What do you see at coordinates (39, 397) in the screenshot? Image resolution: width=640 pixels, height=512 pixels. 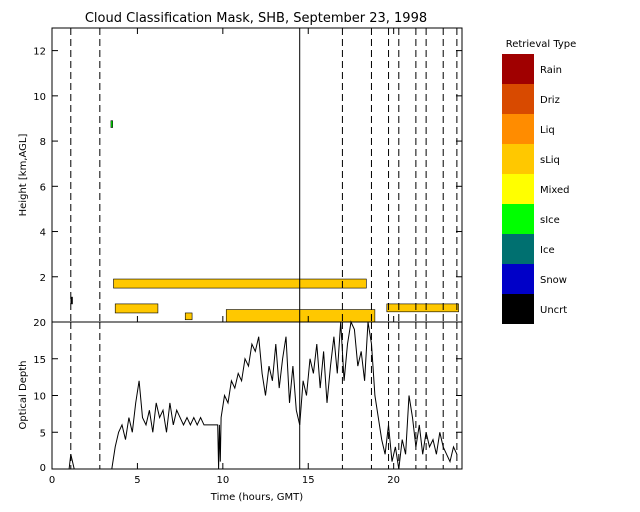 I see `optical-depth-tick-label-10: 10` at bounding box center [39, 397].